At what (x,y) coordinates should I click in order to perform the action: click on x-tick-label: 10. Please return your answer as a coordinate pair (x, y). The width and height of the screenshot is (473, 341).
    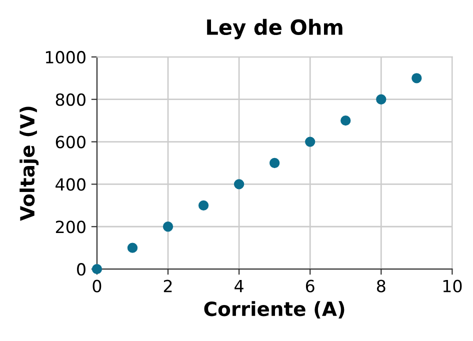
    Looking at the image, I should click on (452, 286).